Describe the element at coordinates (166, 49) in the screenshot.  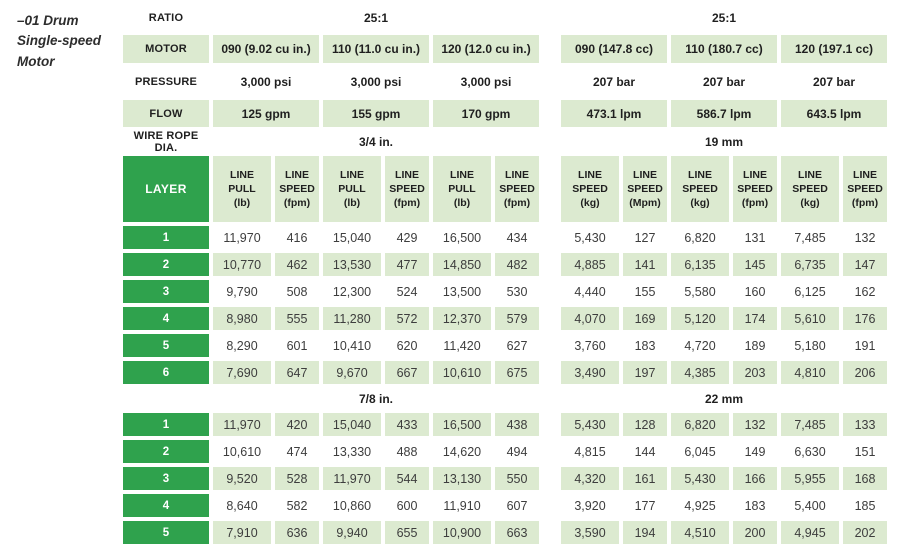
I see `spec-label: MOTOR` at that location.